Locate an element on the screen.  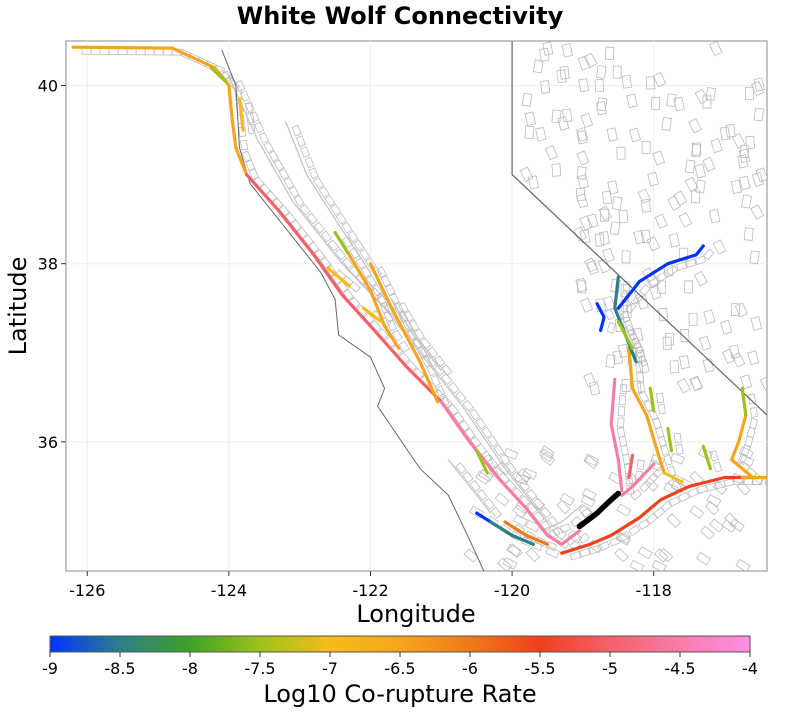
x-axis-label: Longitude is located at coordinates (415, 614).